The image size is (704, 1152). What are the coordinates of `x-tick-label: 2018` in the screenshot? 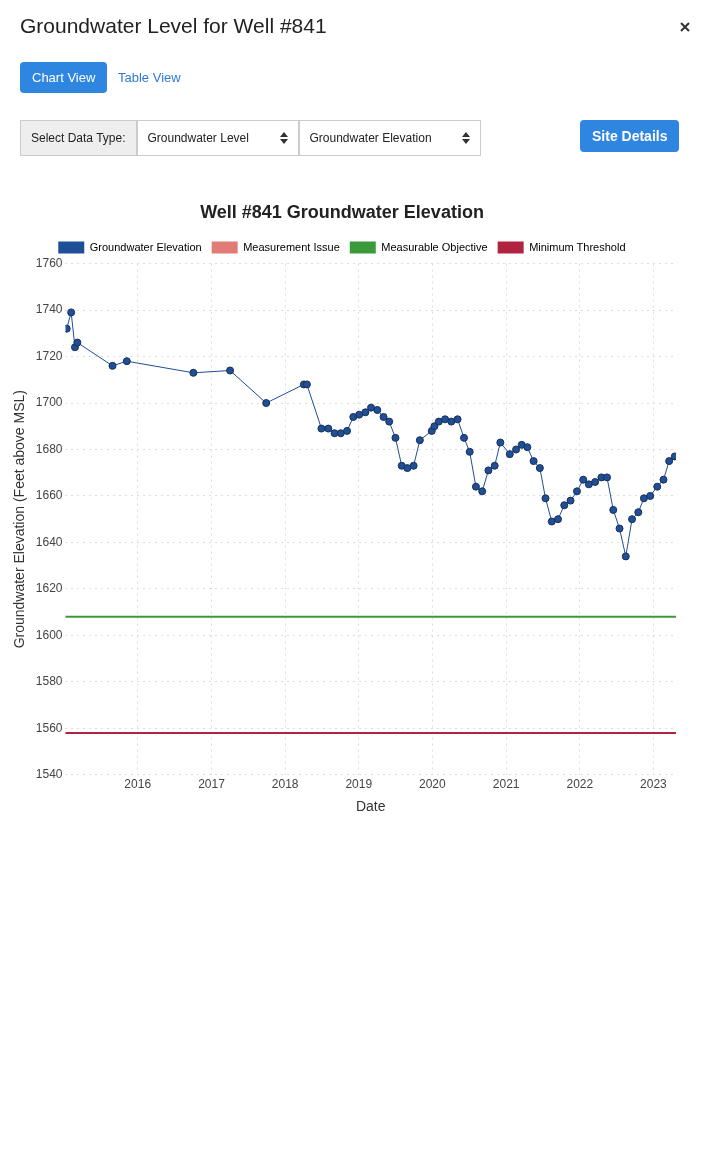 It's located at (285, 784).